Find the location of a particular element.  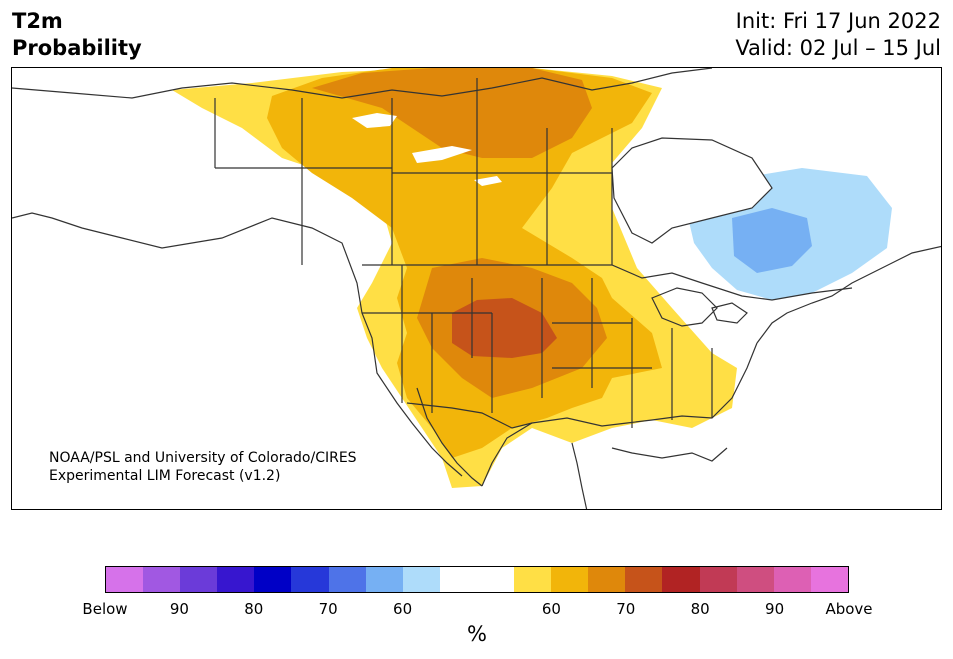

probability-colorbar is located at coordinates (477, 579).